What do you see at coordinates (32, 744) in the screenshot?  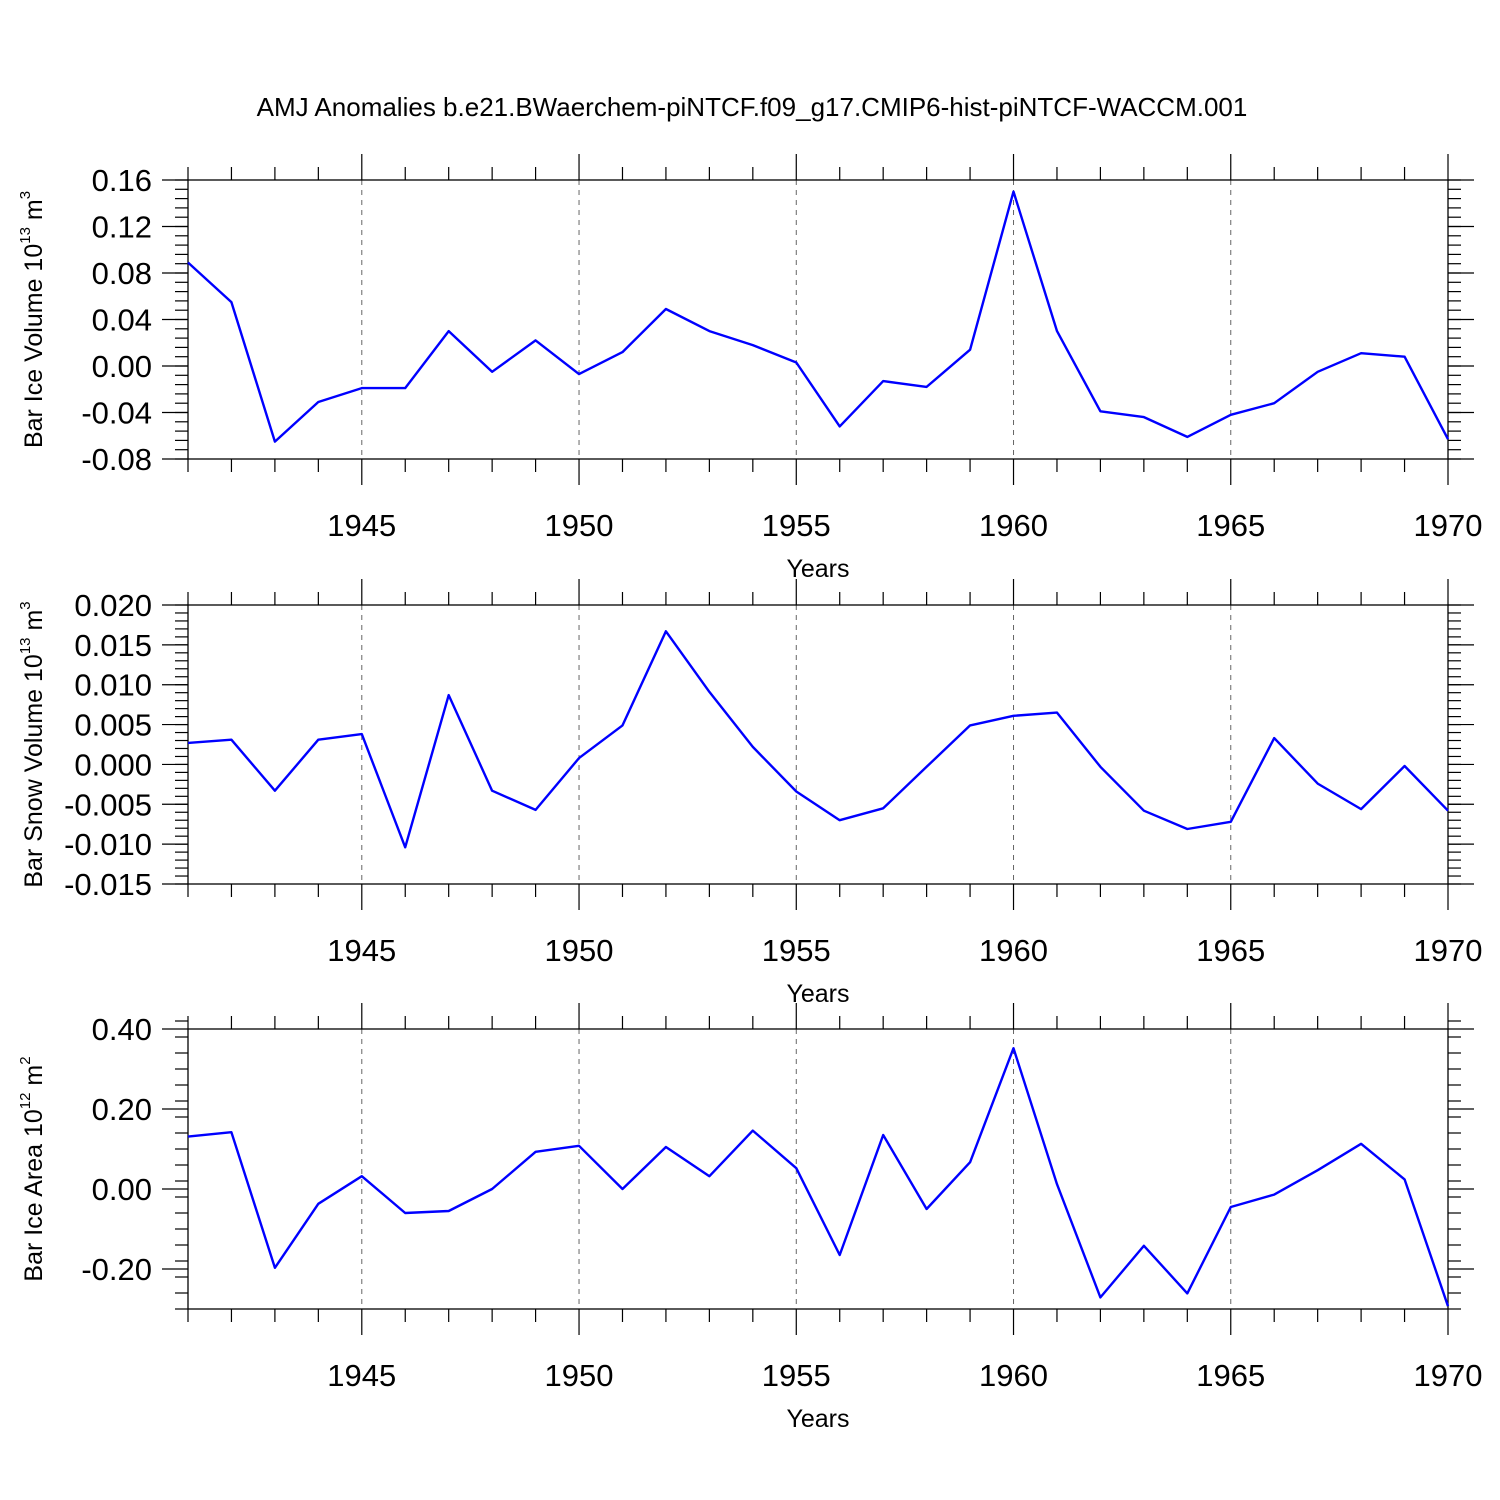 I see `y-axis-title: Bar Snow Volume 1013 m3` at bounding box center [32, 744].